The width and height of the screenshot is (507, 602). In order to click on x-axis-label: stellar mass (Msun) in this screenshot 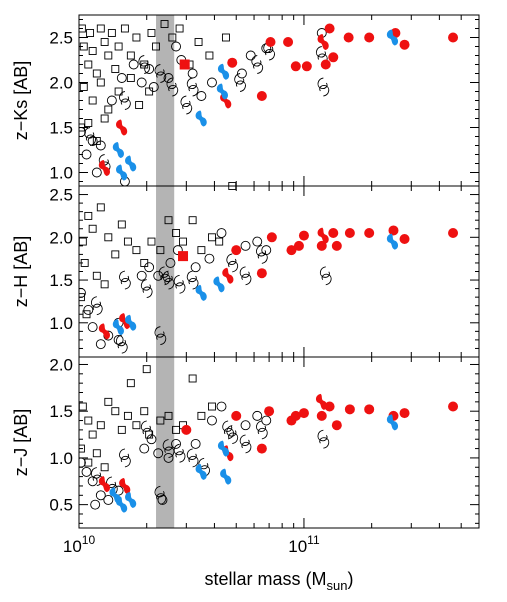, I will do `click(279, 581)`.